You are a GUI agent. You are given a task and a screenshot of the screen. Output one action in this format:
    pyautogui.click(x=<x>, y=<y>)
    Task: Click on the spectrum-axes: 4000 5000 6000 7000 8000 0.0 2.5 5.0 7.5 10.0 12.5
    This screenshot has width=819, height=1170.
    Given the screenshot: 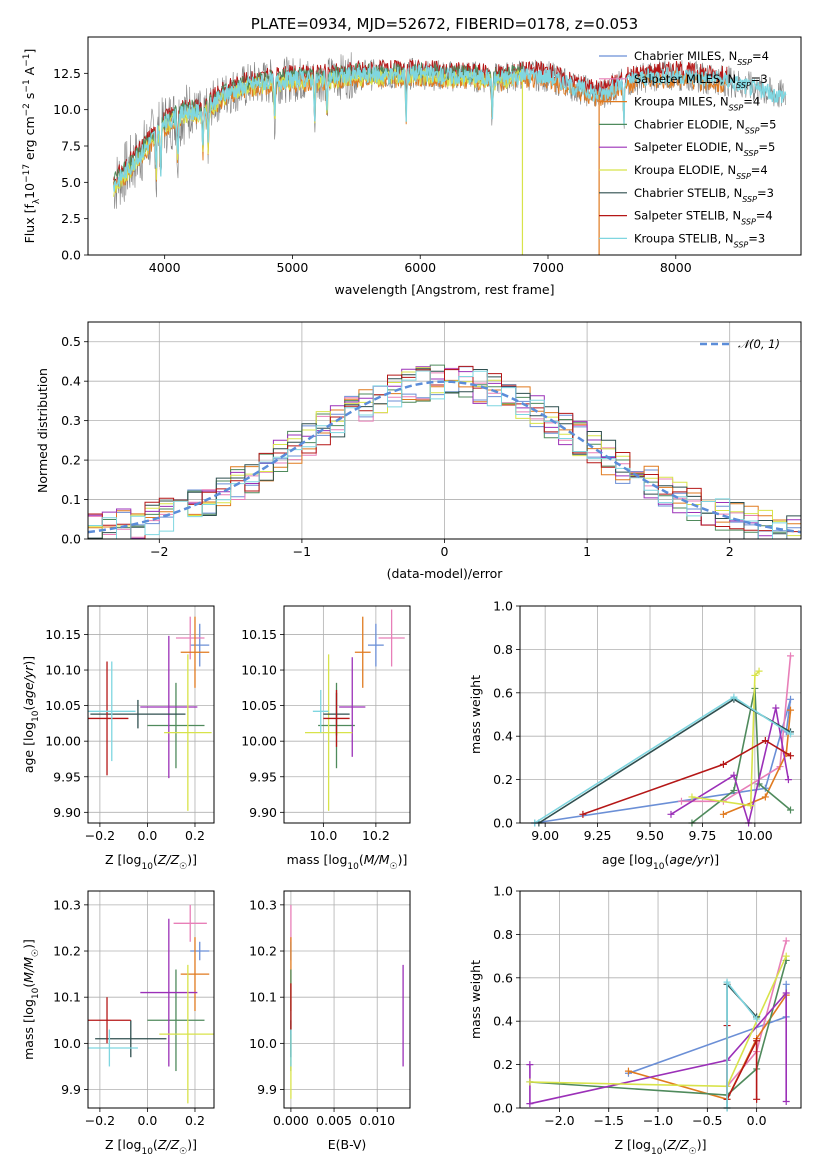 What is the action you would take?
    pyautogui.click(x=372, y=170)
    